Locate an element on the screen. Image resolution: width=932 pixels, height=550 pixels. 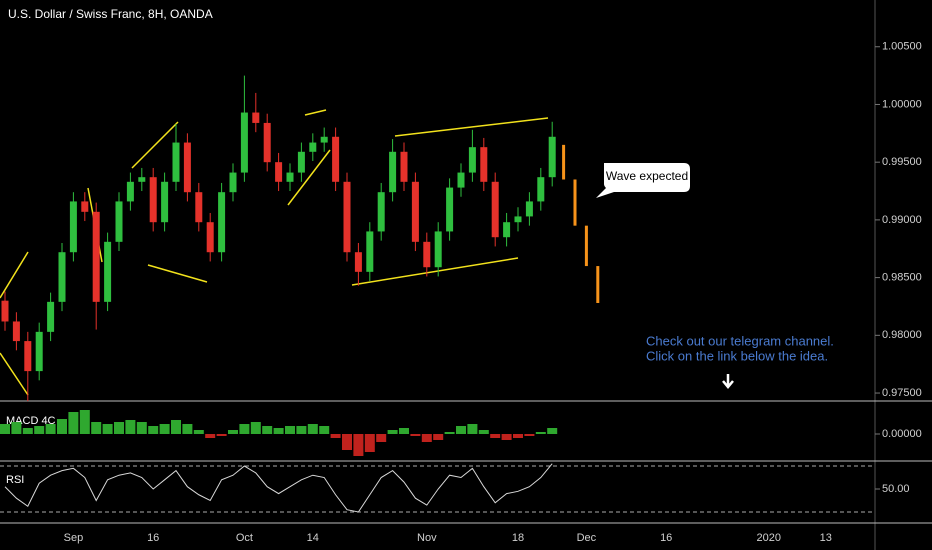
pane-title: RSI is located at coordinates (15, 480).